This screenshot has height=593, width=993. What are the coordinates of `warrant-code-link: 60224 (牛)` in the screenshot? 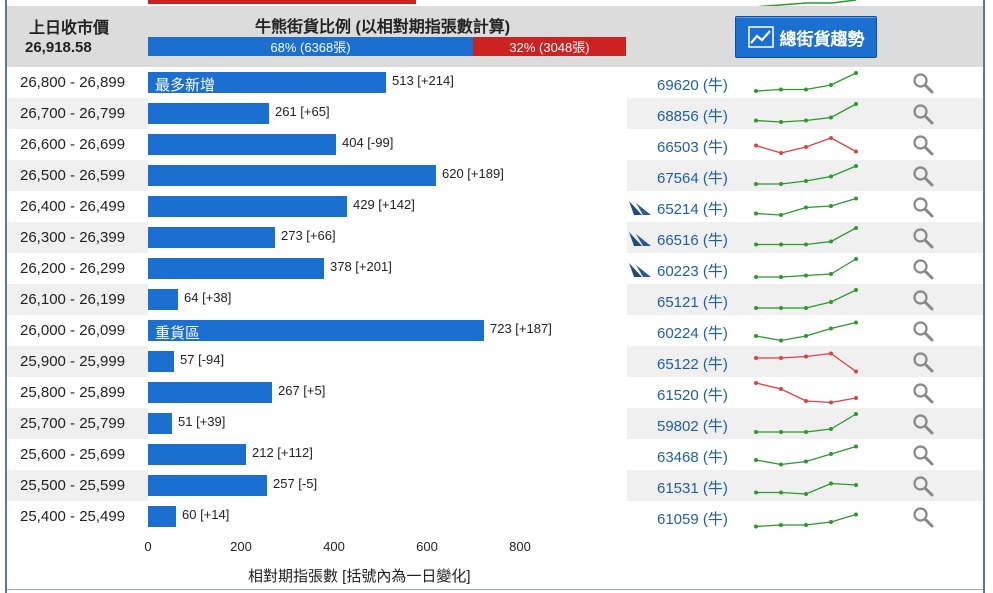 It's located at (692, 333).